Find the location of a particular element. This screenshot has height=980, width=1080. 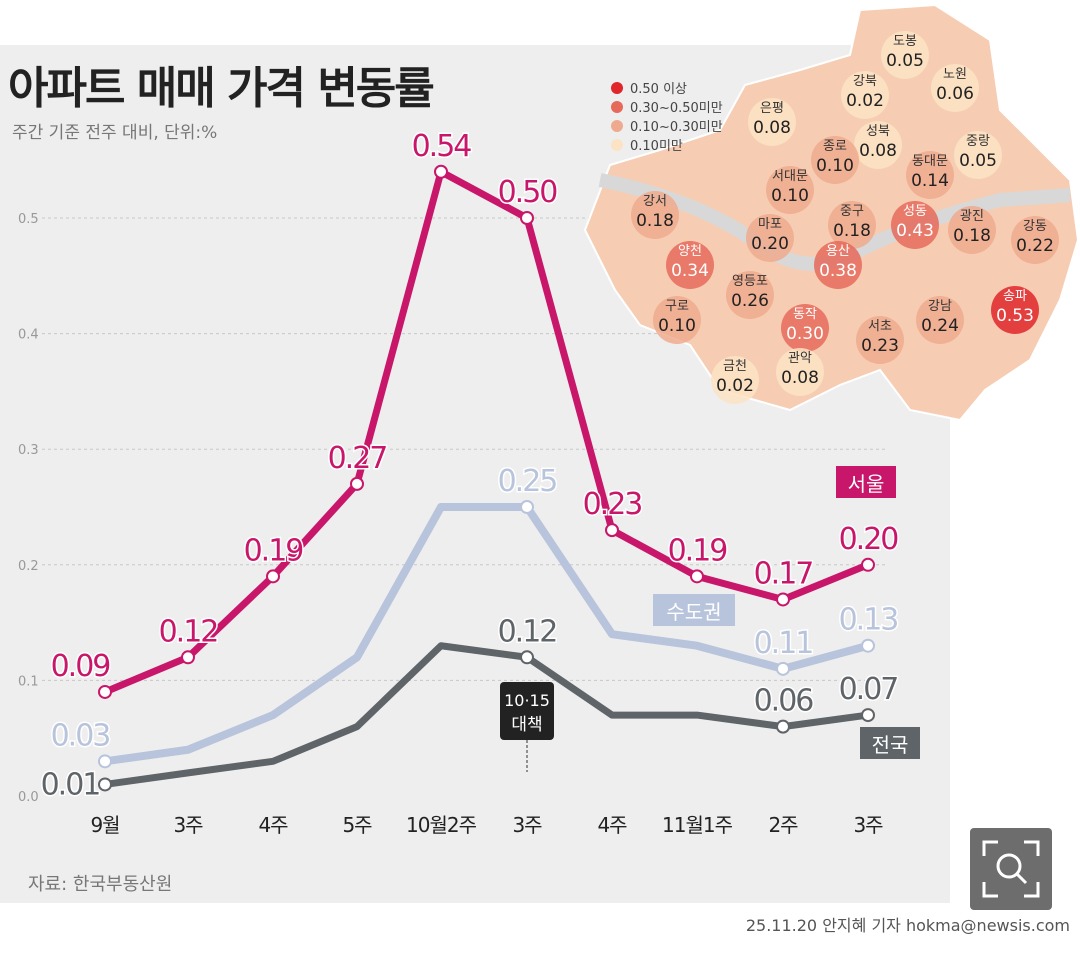

data-label: 0.20 is located at coordinates (869, 539).